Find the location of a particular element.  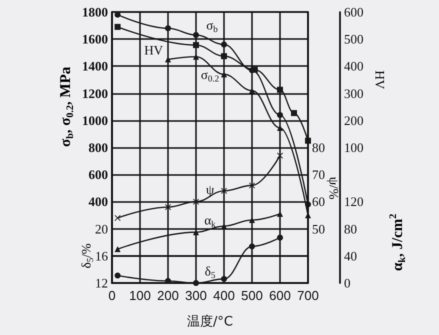

y2-tick-label: 70 is located at coordinates (318, 174).